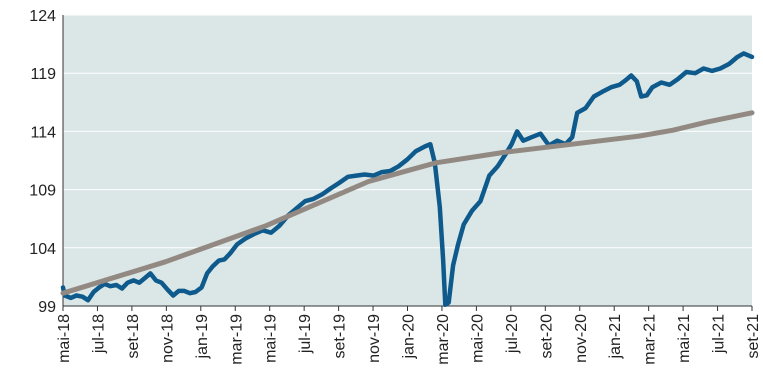 Image resolution: width=763 pixels, height=378 pixels. Describe the element at coordinates (340, 336) in the screenshot. I see `x-tick-label: set-19` at that location.